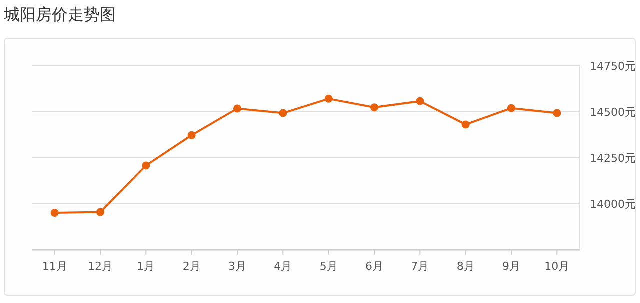  Describe the element at coordinates (557, 266) in the screenshot. I see `x-tick-label: 10月` at that location.